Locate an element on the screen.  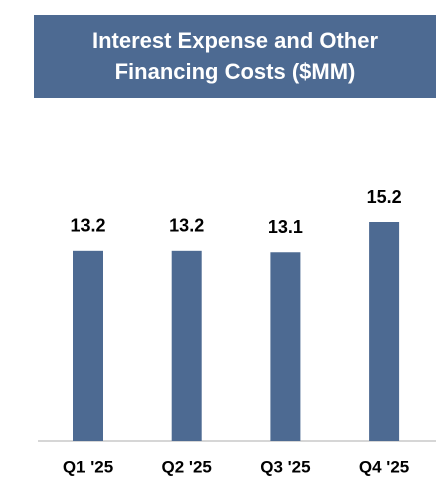
value-label: 13.1 is located at coordinates (285, 227).